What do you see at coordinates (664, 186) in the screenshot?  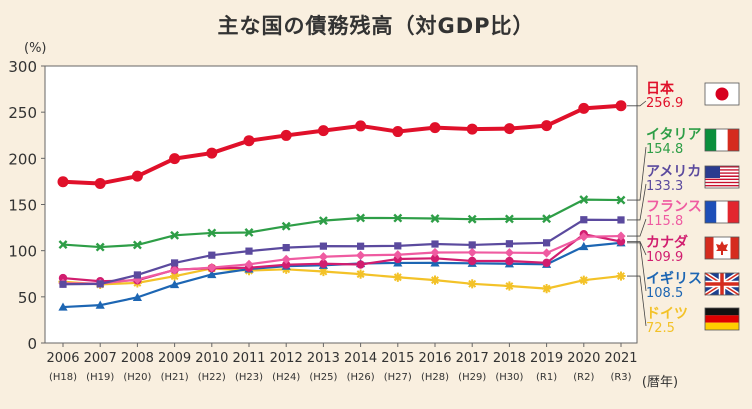 I see `series-value-label: 133.3` at bounding box center [664, 186].